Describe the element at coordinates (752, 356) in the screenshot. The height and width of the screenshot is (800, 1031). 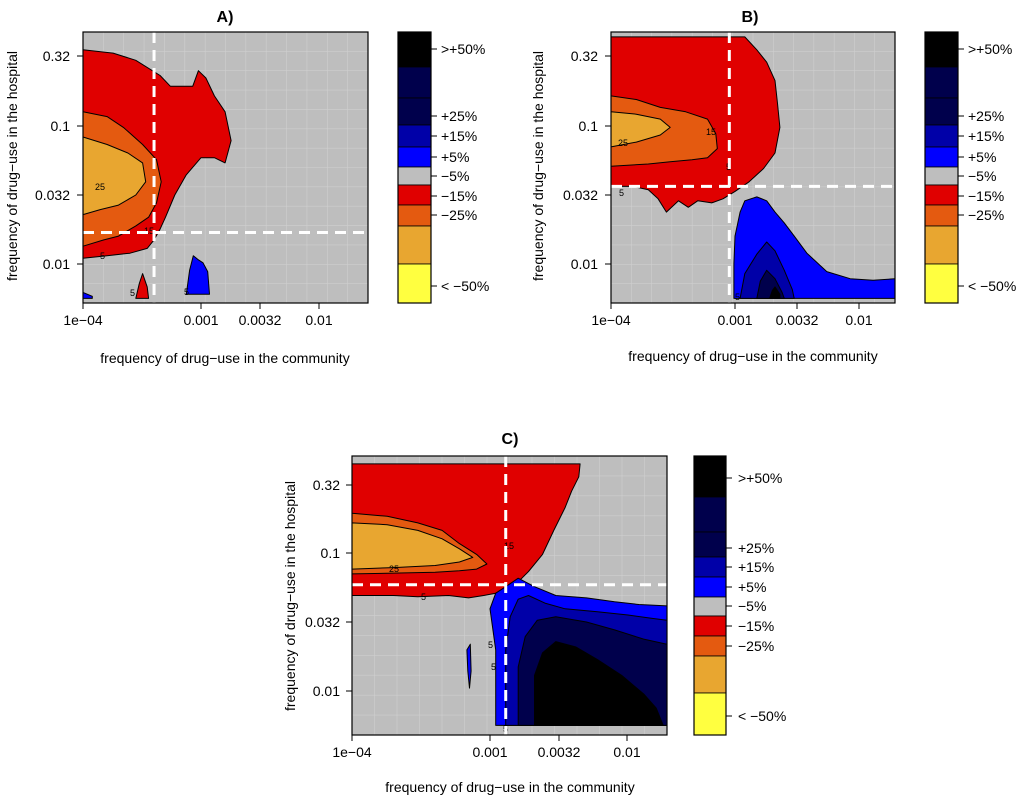
I see `panel-b-x-axis-label: frequency of drug−use in the community` at that location.